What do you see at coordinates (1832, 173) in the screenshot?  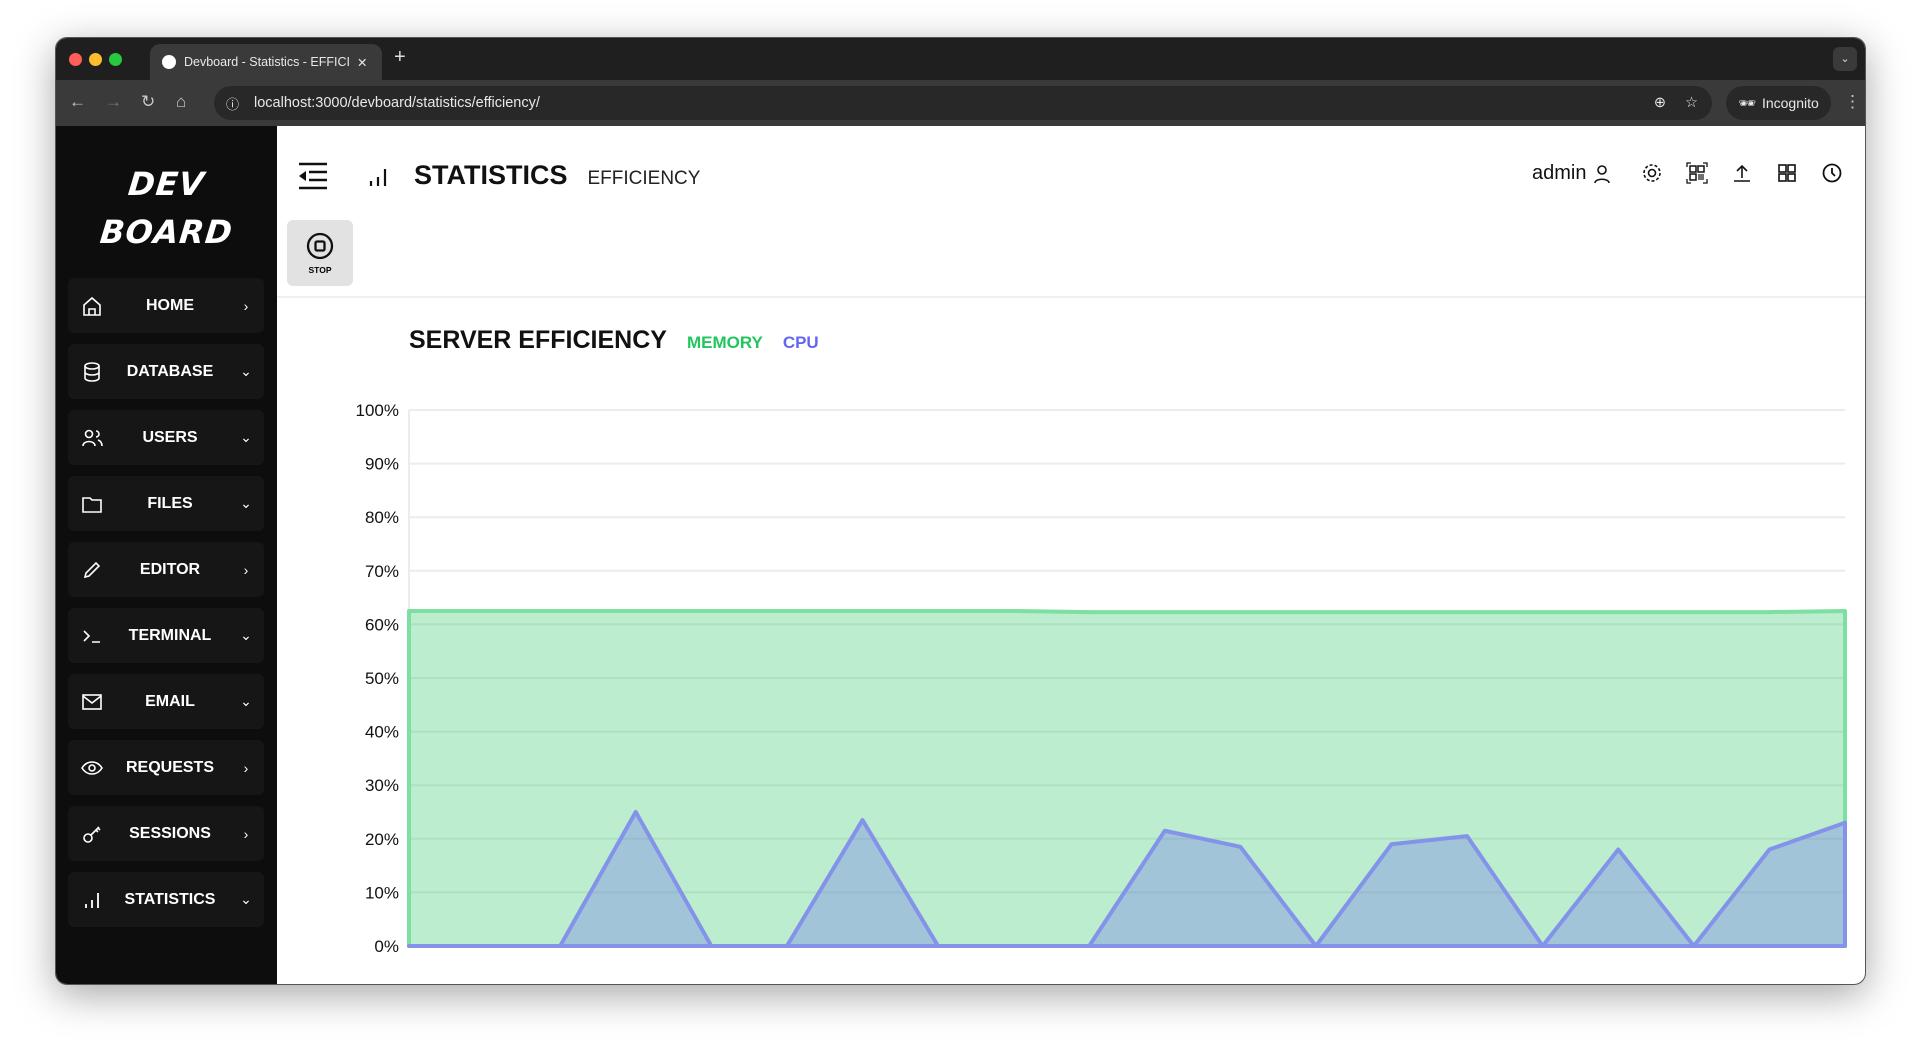 I see `clock-icon` at bounding box center [1832, 173].